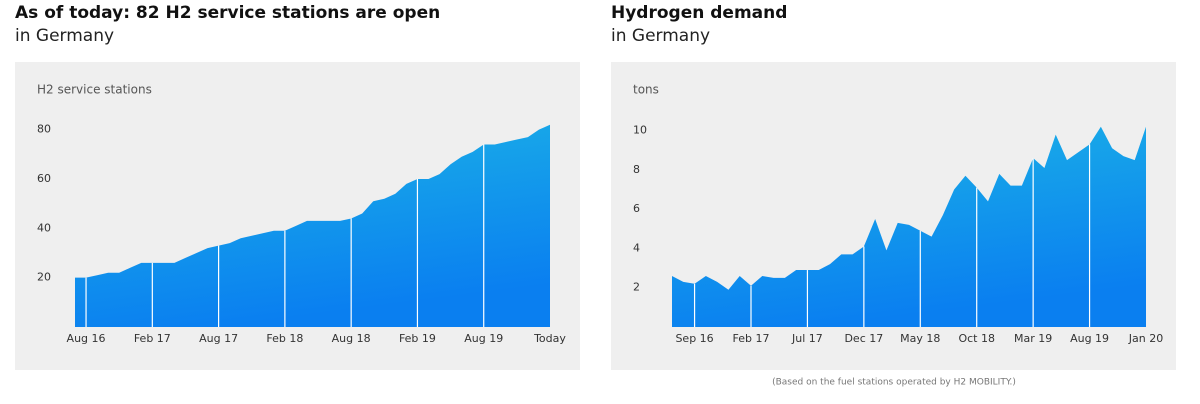 This screenshot has height=404, width=1200. What do you see at coordinates (636, 247) in the screenshot?
I see `y-tick-label: 4` at bounding box center [636, 247].